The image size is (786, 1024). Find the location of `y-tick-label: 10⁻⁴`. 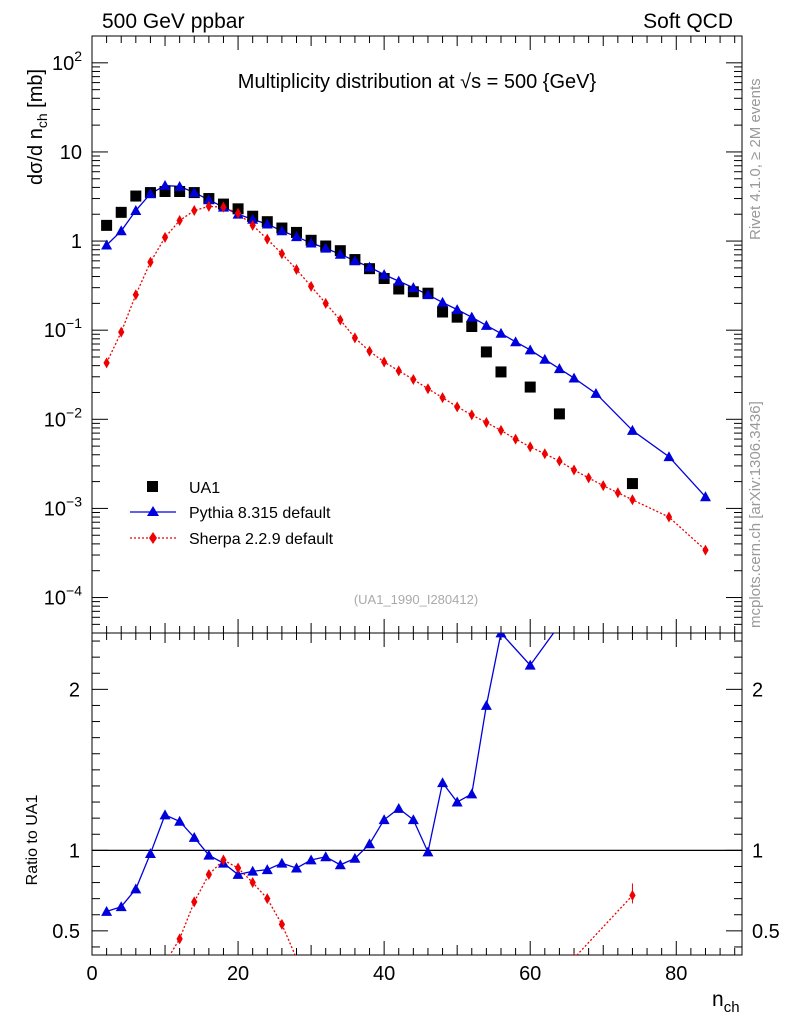

y-tick-label: 10⁻⁴ is located at coordinates (63, 596).